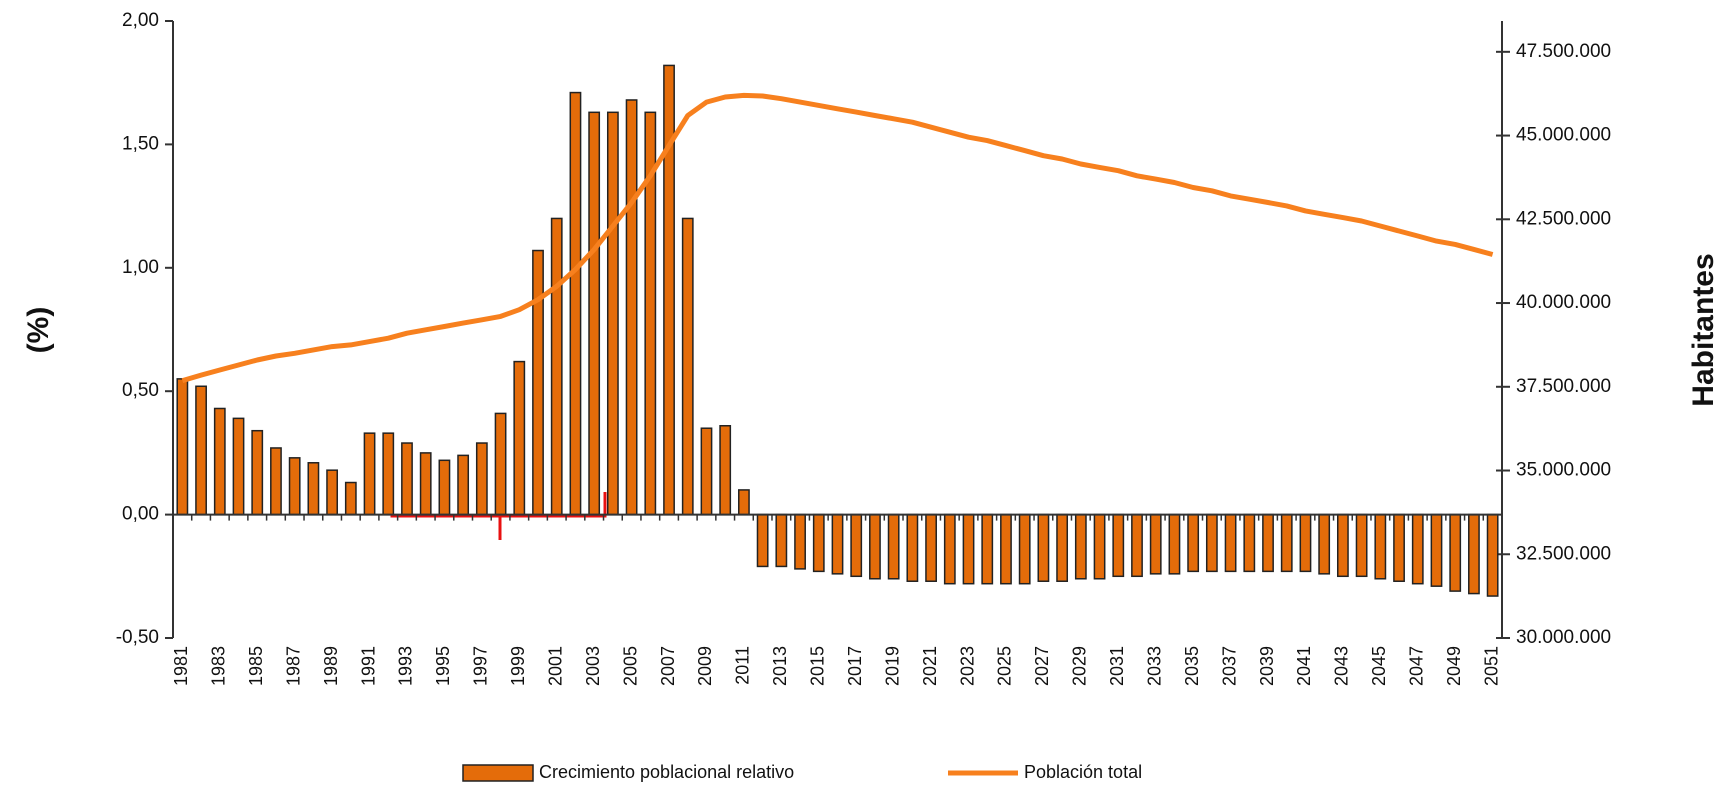 This screenshot has width=1729, height=786. What do you see at coordinates (1379, 666) in the screenshot?
I see `x-tick-label: 2045` at bounding box center [1379, 666].